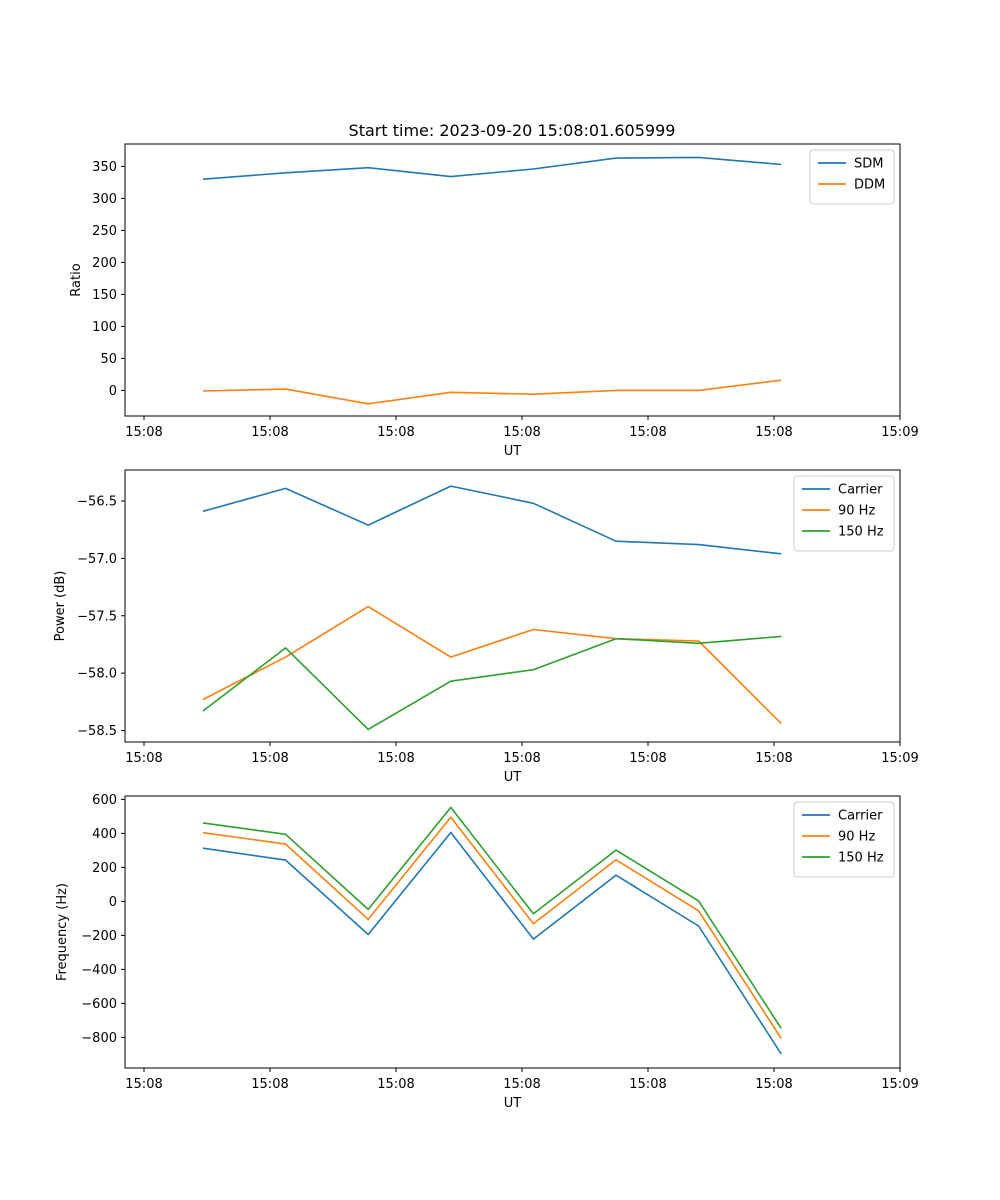  Describe the element at coordinates (60, 606) in the screenshot. I see `y-axis-label: Power (dB)` at that location.